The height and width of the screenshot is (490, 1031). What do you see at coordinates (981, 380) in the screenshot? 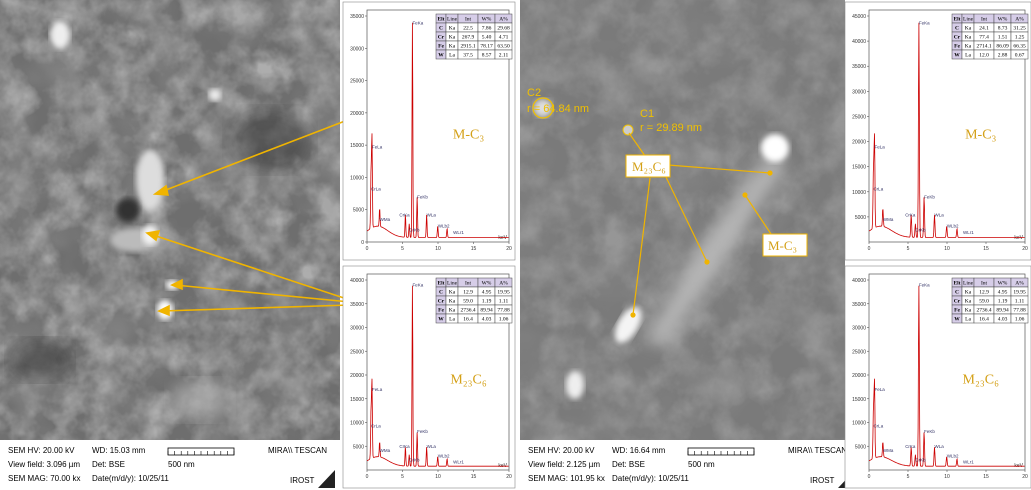
I see `phase-label: M₂₃C₆` at bounding box center [981, 380].